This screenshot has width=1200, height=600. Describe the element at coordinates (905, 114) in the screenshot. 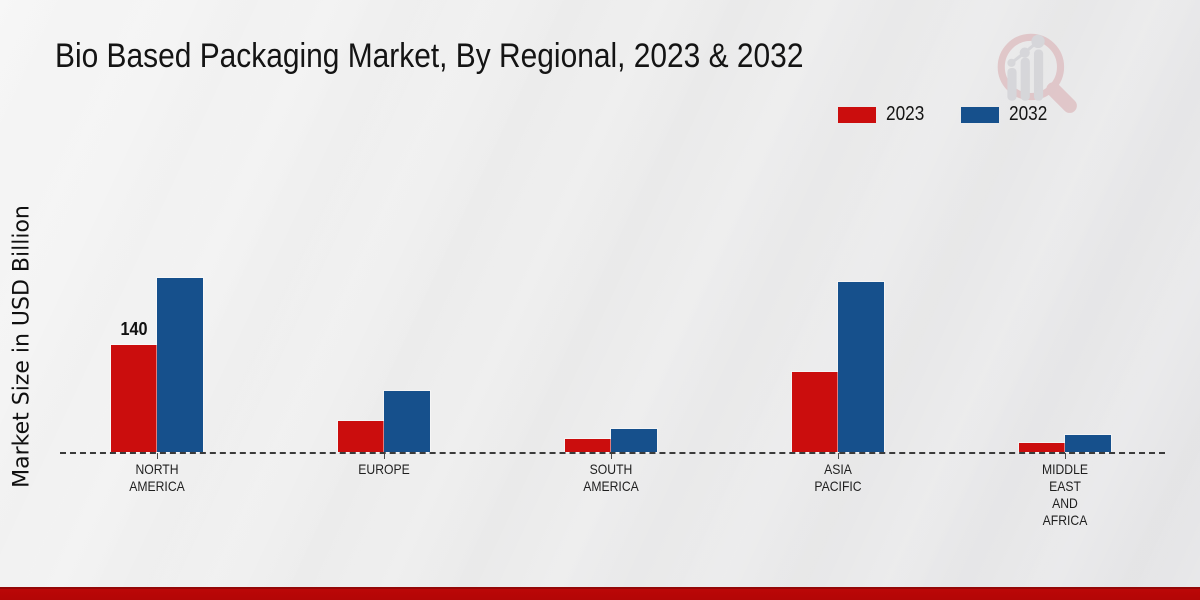

I see `legend-label-2023: 2023` at that location.